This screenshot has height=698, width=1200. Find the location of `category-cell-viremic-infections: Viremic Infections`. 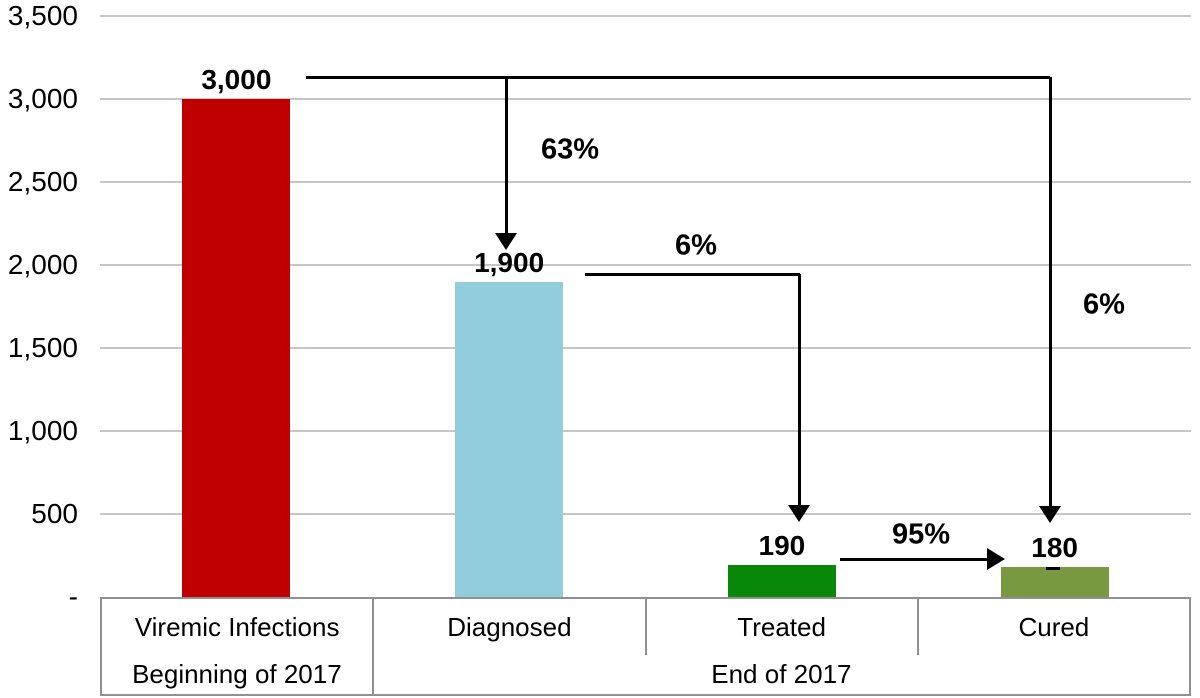

category-cell-viremic-infections: Viremic Infections is located at coordinates (238, 627).